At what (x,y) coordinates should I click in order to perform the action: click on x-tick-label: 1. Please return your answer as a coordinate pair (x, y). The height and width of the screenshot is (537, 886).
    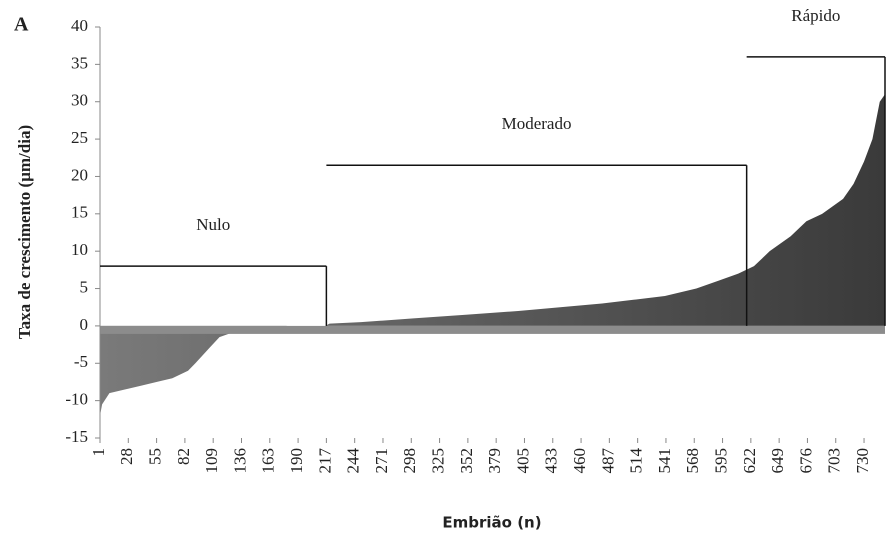
    Looking at the image, I should click on (98, 452).